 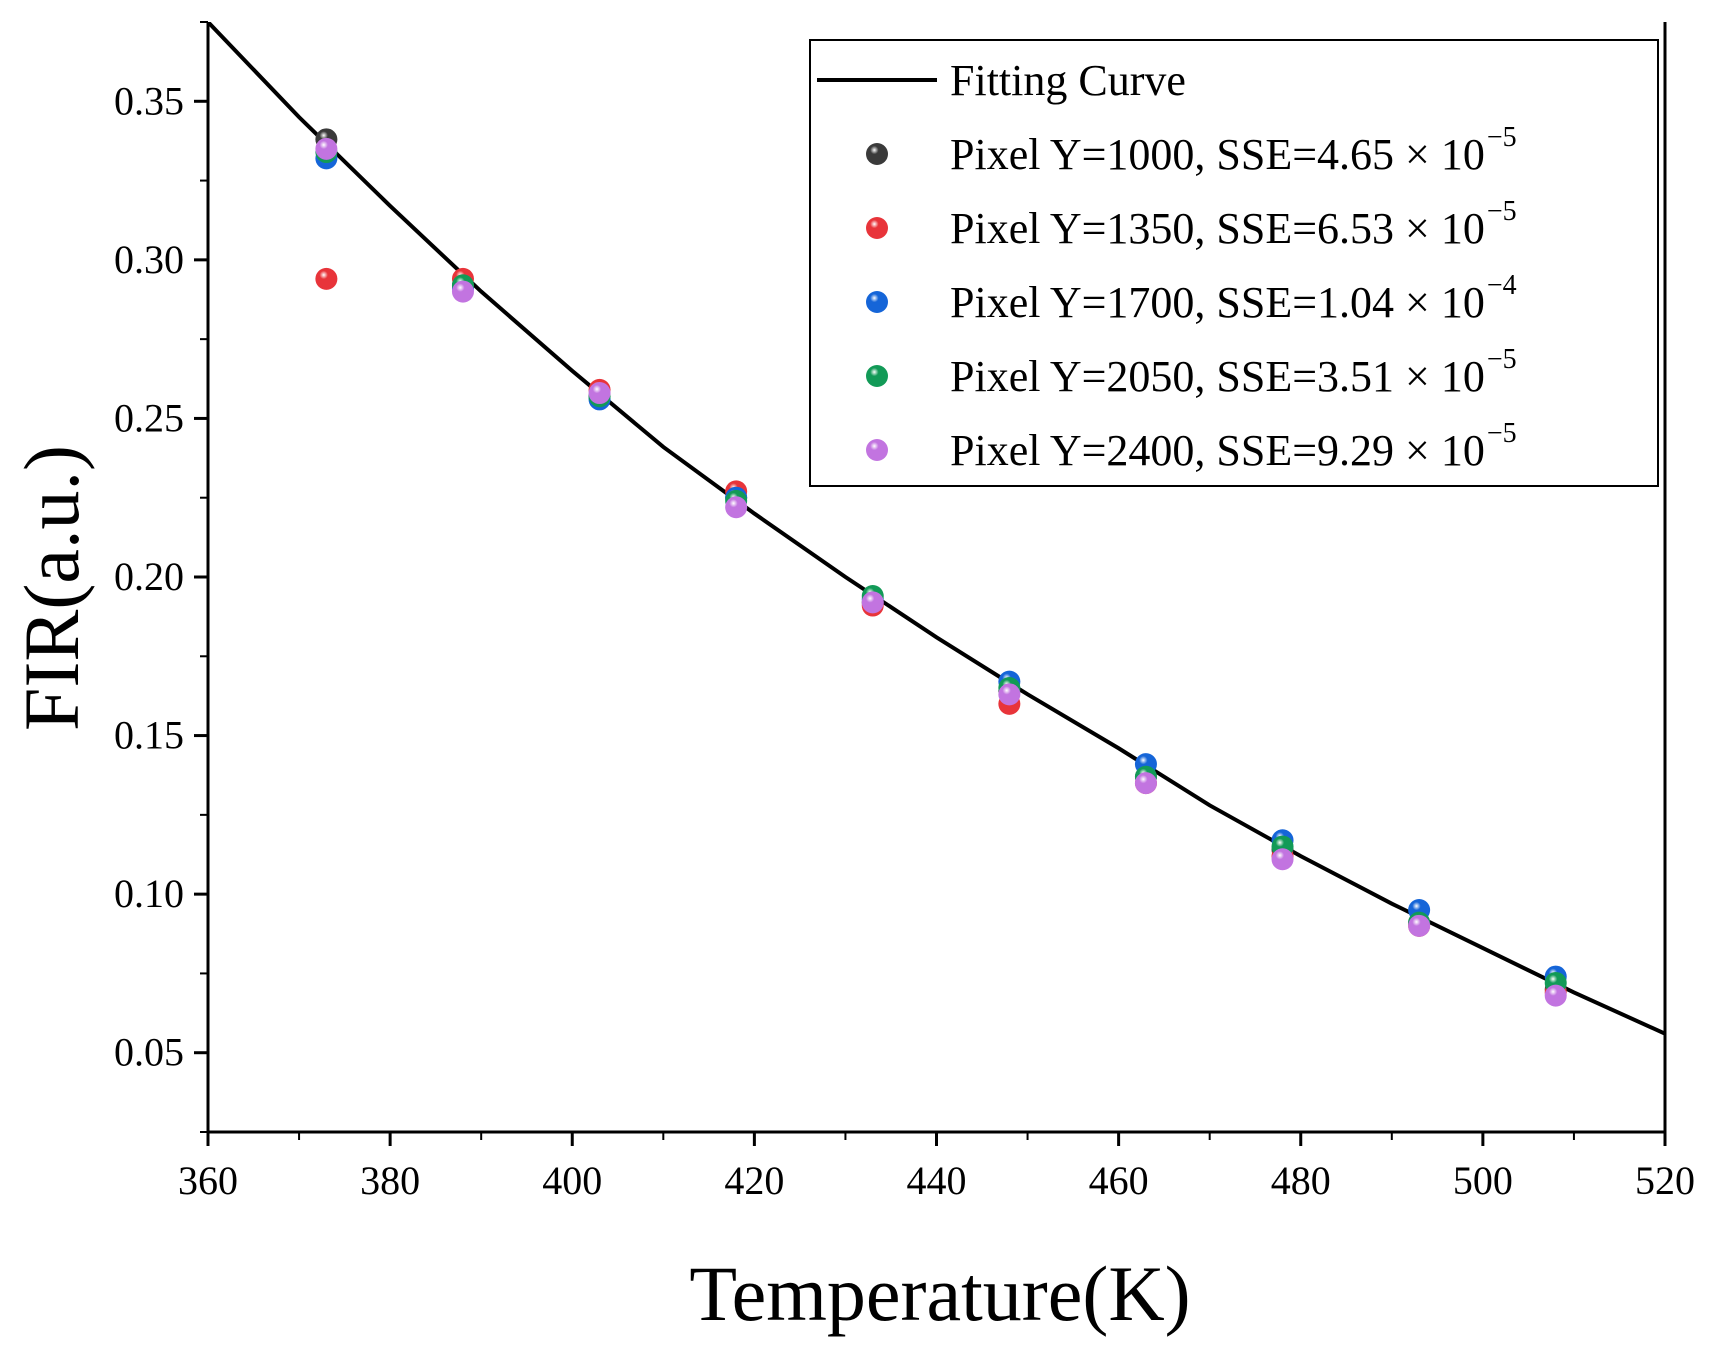 What do you see at coordinates (1502, 285) in the screenshot?
I see `legend-exponent: −4` at bounding box center [1502, 285].